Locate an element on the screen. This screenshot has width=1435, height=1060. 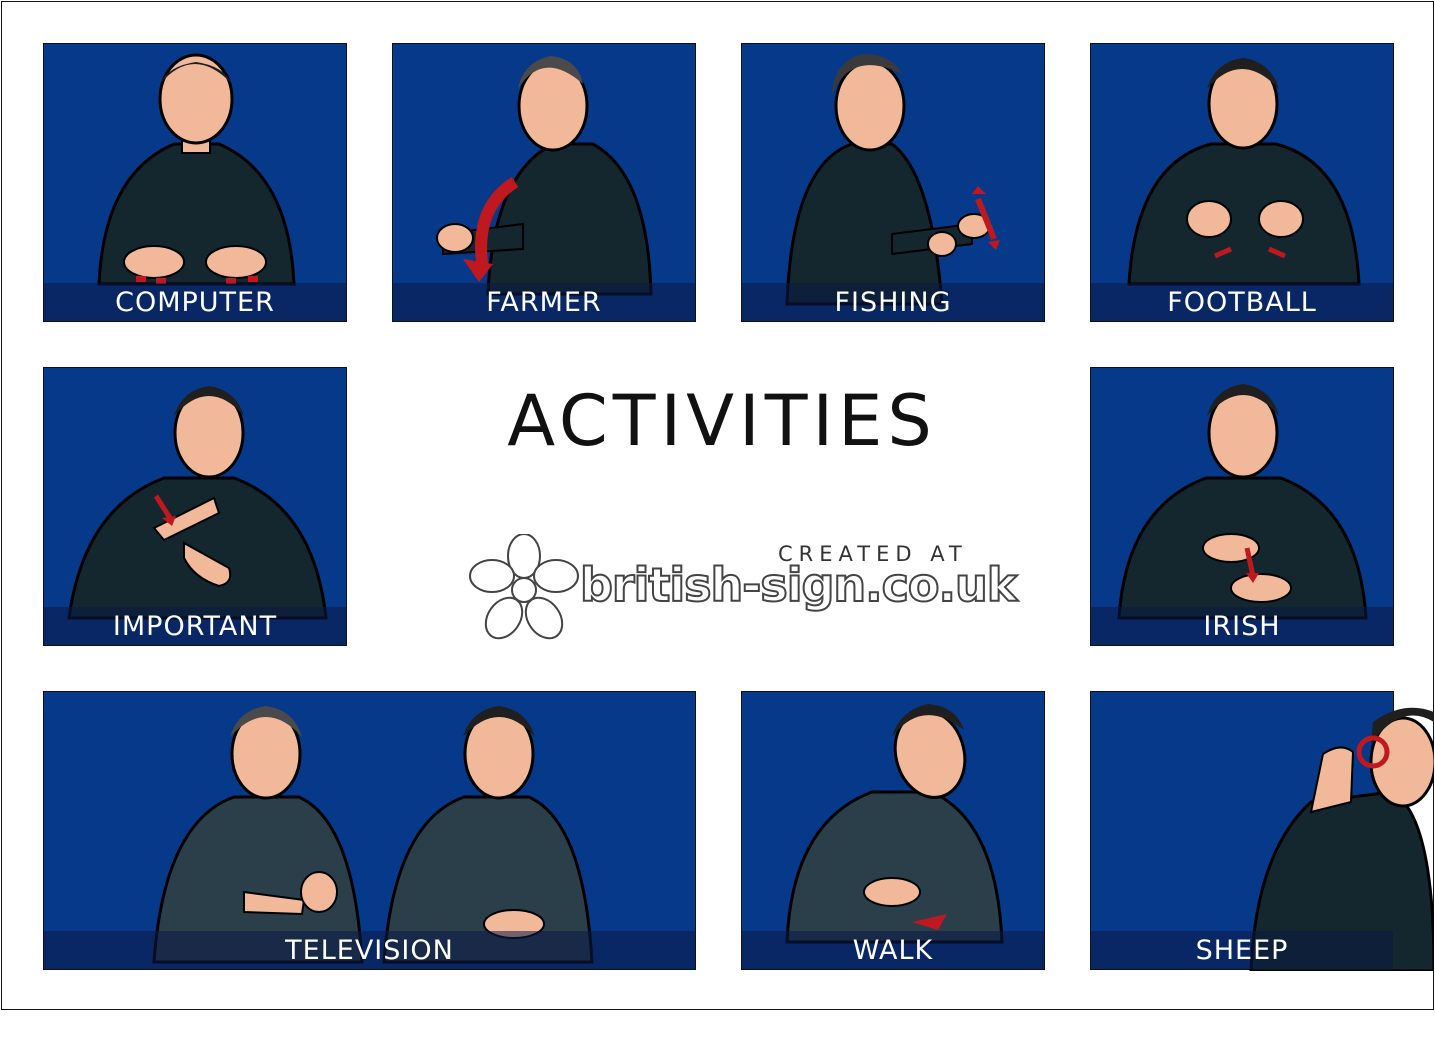
sign-card-farmer: FARMER is located at coordinates (544, 182).